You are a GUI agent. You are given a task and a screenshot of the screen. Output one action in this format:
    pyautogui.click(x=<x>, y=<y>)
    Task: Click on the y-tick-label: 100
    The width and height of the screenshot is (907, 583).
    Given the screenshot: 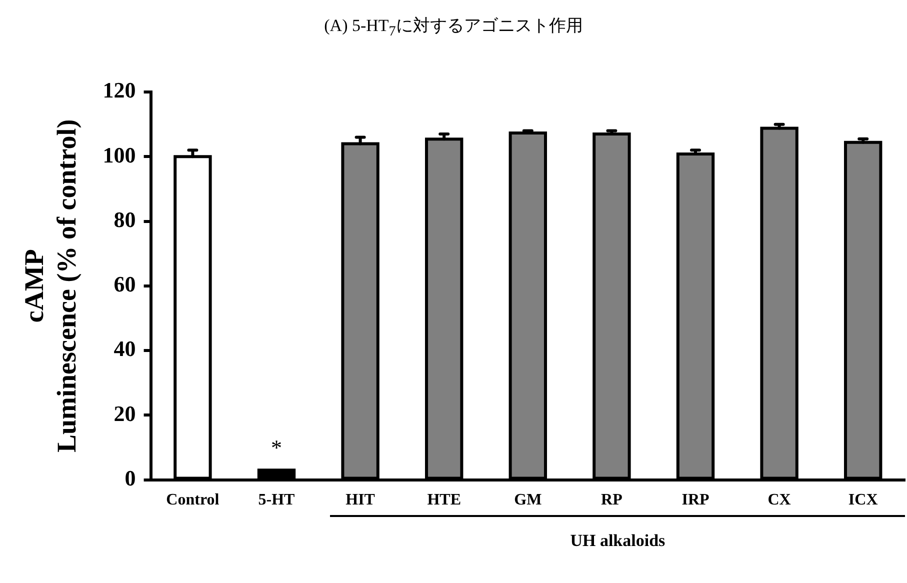 What is the action you would take?
    pyautogui.click(x=119, y=155)
    